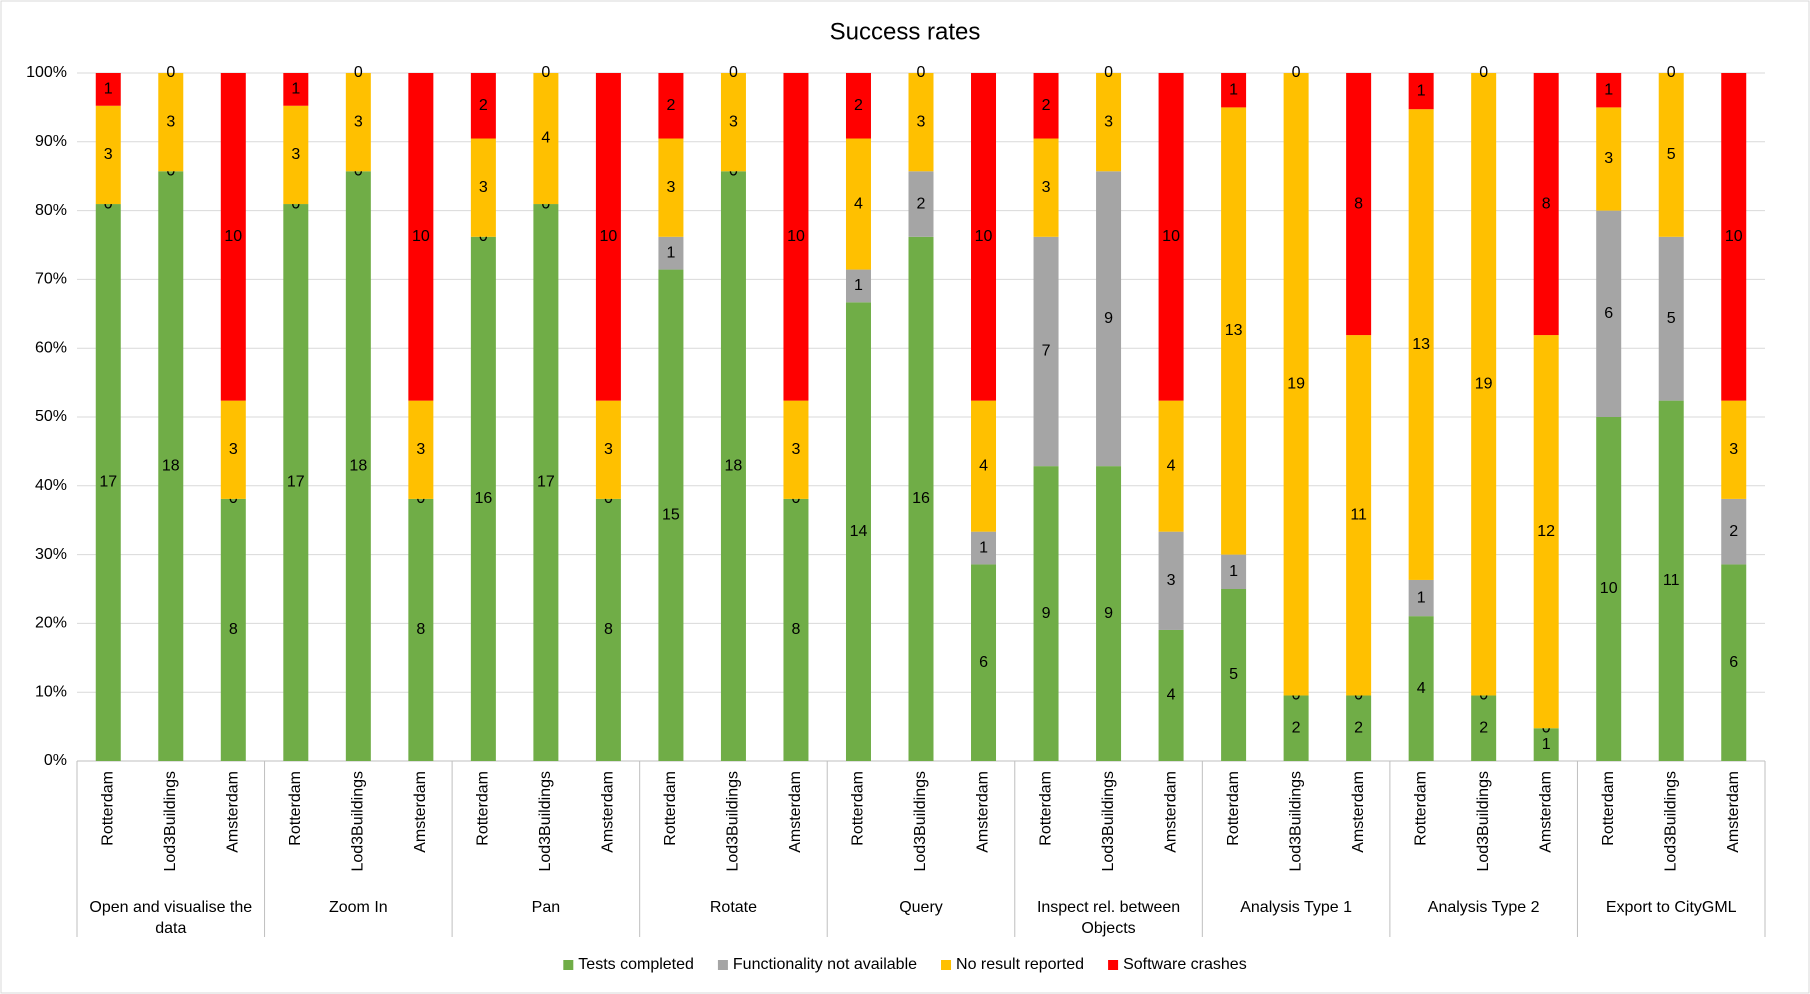 Image resolution: width=1810 pixels, height=994 pixels. Describe the element at coordinates (51, 347) in the screenshot. I see `y-tick-label: 60%` at that location.